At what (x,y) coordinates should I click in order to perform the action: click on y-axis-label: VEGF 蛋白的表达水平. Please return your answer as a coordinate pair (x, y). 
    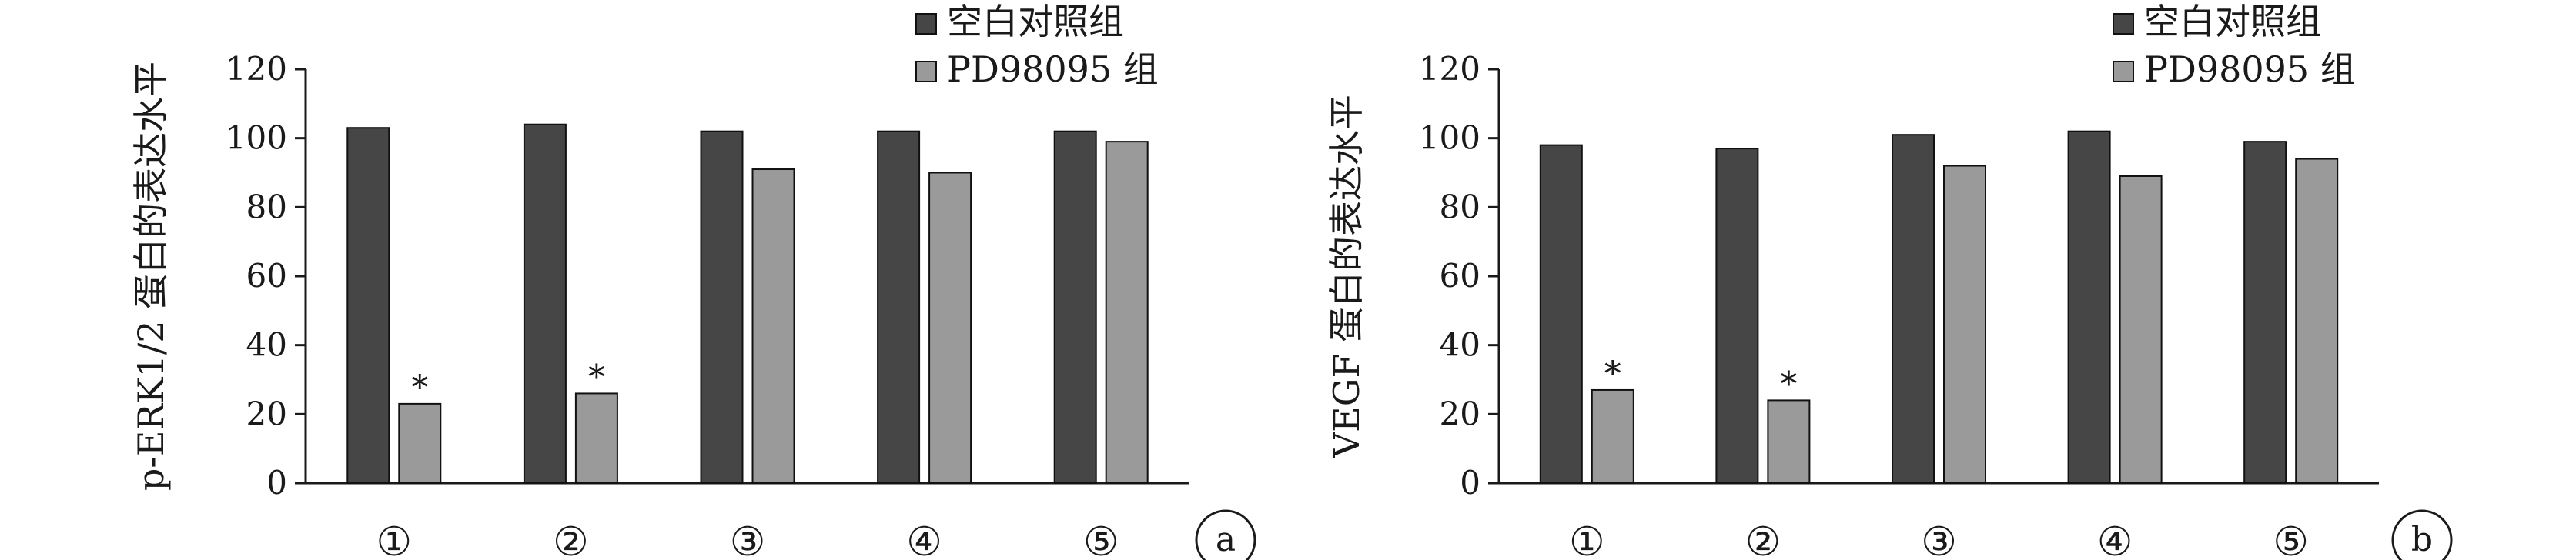
    Looking at the image, I should click on (1347, 276).